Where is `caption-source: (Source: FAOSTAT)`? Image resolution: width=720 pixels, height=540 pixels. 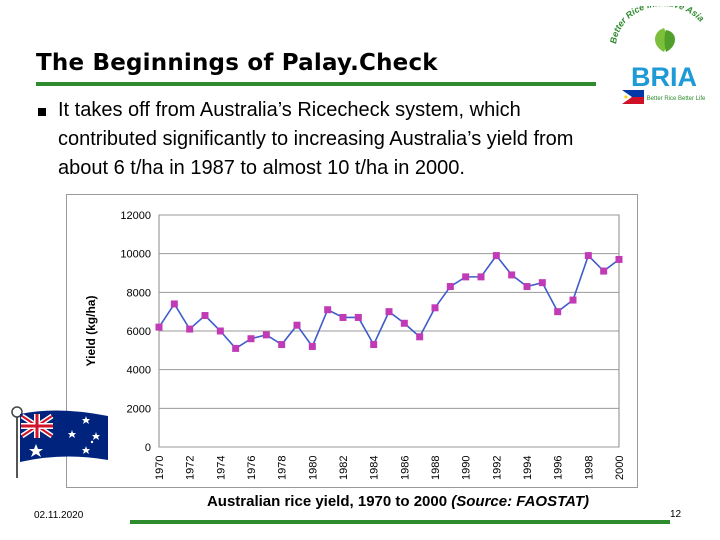 caption-source: (Source: FAOSTAT) is located at coordinates (520, 501).